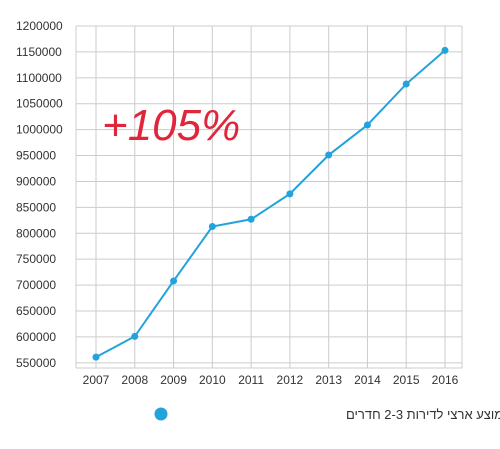 Image resolution: width=500 pixels, height=449 pixels. Describe the element at coordinates (36, 311) in the screenshot. I see `y-tick-label: 650000` at that location.